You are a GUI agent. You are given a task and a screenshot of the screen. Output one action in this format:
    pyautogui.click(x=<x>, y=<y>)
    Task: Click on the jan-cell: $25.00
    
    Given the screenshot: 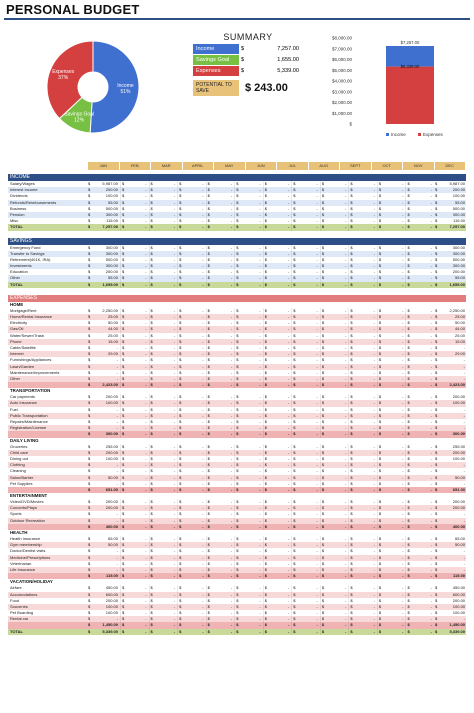 What is the action you would take?
    pyautogui.click(x=104, y=317)
    